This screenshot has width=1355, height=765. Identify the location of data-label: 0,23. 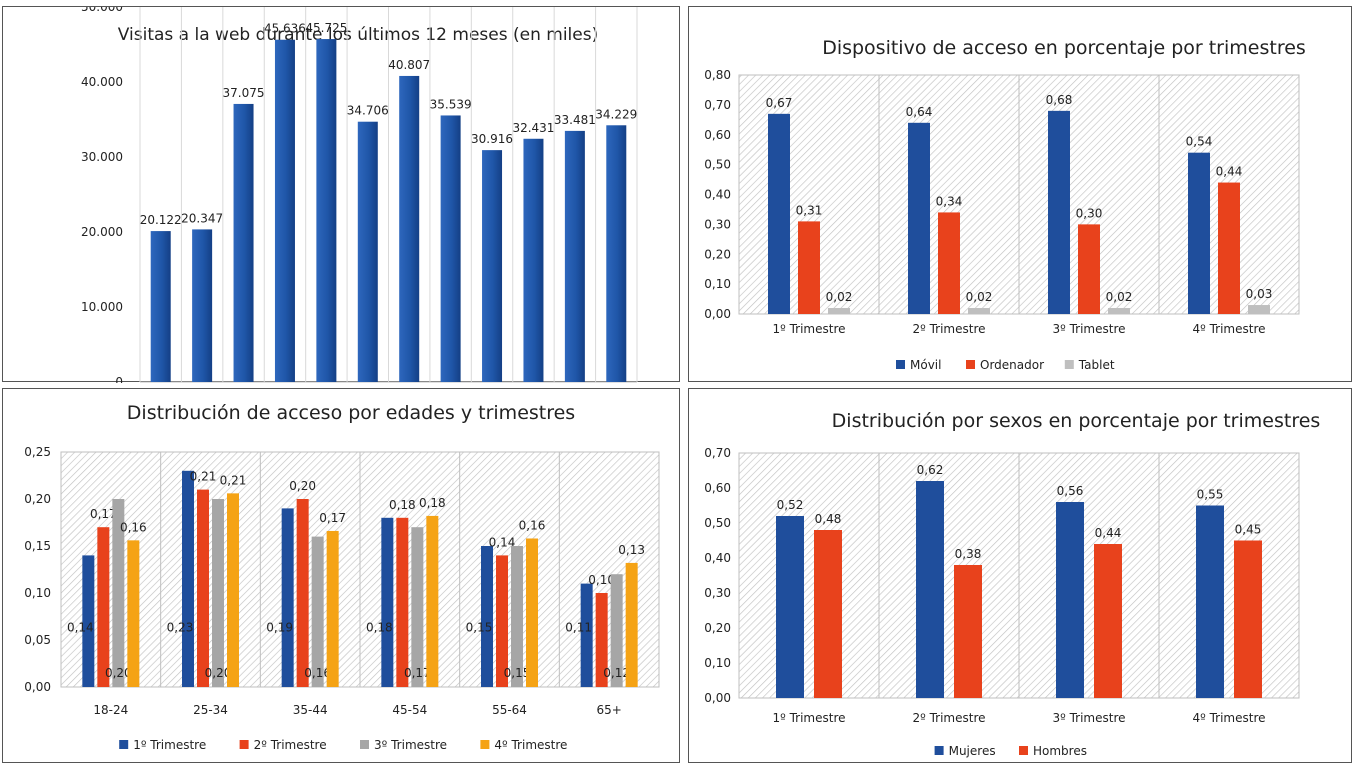
(180, 628).